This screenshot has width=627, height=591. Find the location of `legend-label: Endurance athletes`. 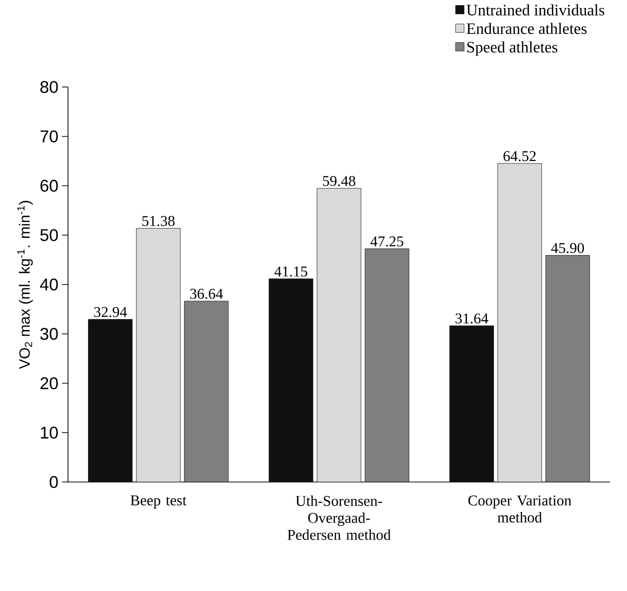

legend-label: Endurance athletes is located at coordinates (526, 28).